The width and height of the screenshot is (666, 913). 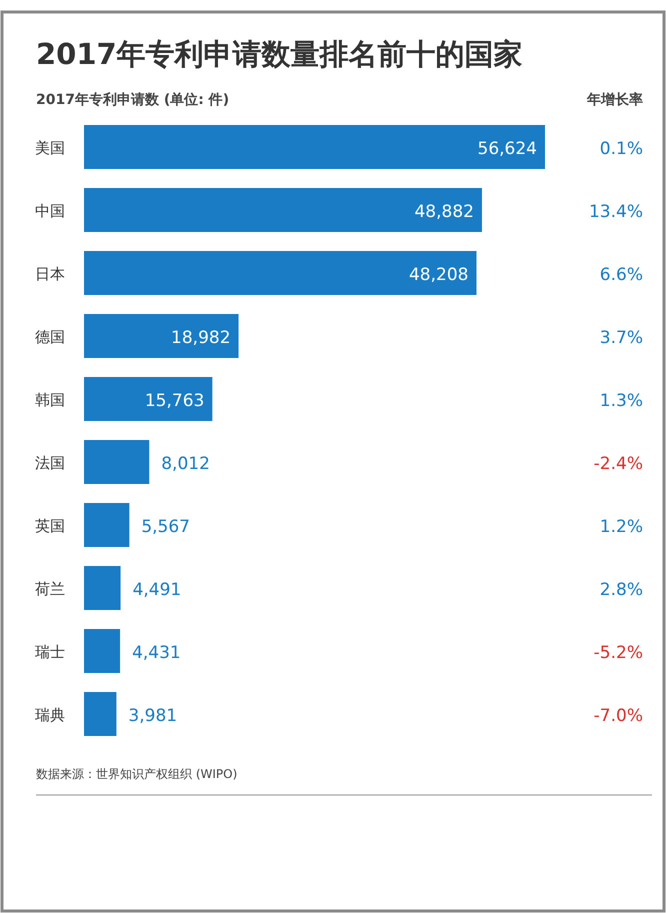 What do you see at coordinates (50, 148) in the screenshot?
I see `y-tick-label: 美国` at bounding box center [50, 148].